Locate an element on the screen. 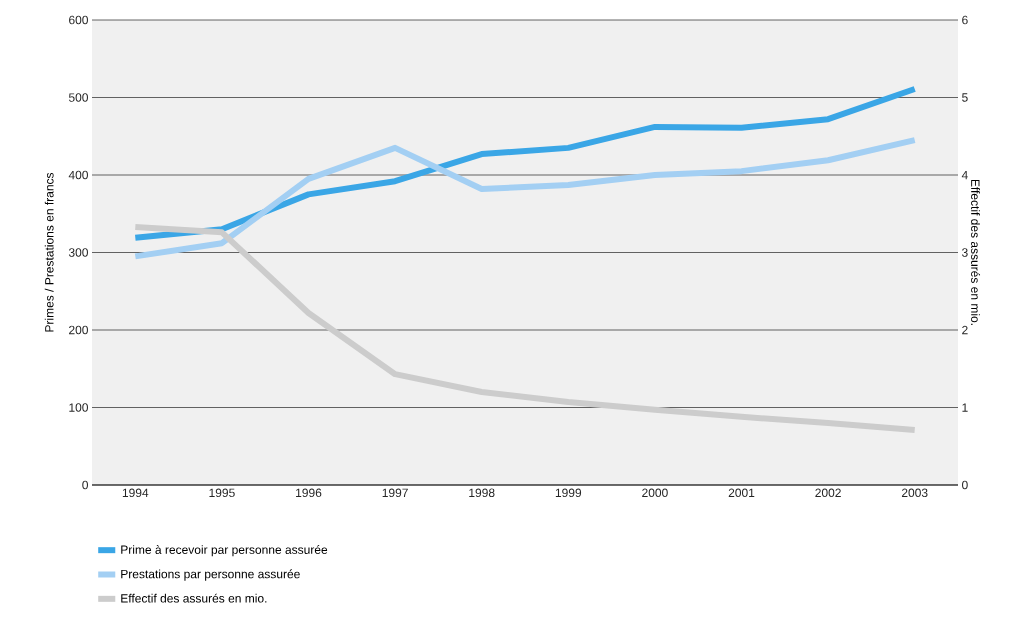 This screenshot has height=641, width=1024. x-tick-label: 1997 is located at coordinates (395, 493).